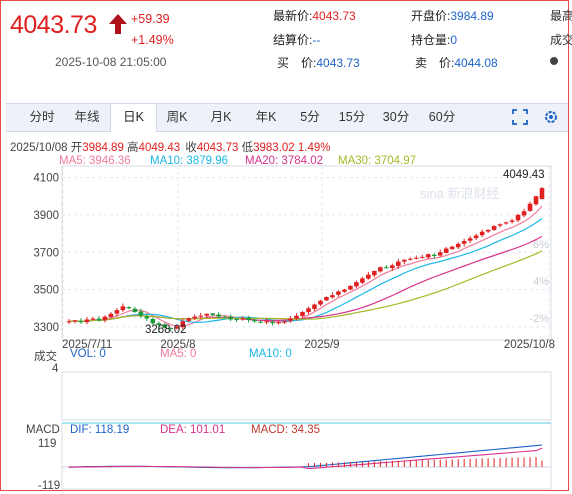 Image resolution: width=572 pixels, height=494 pixels. I want to click on tab-intraday: 分时, so click(42, 117).